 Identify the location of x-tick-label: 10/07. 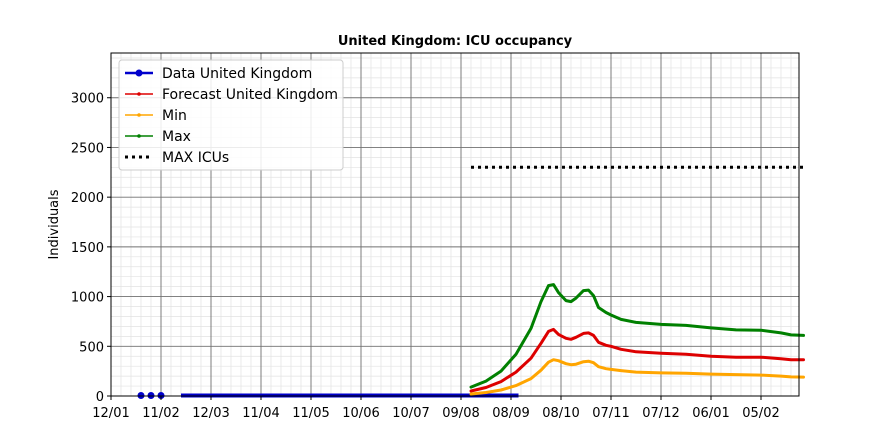
(410, 413).